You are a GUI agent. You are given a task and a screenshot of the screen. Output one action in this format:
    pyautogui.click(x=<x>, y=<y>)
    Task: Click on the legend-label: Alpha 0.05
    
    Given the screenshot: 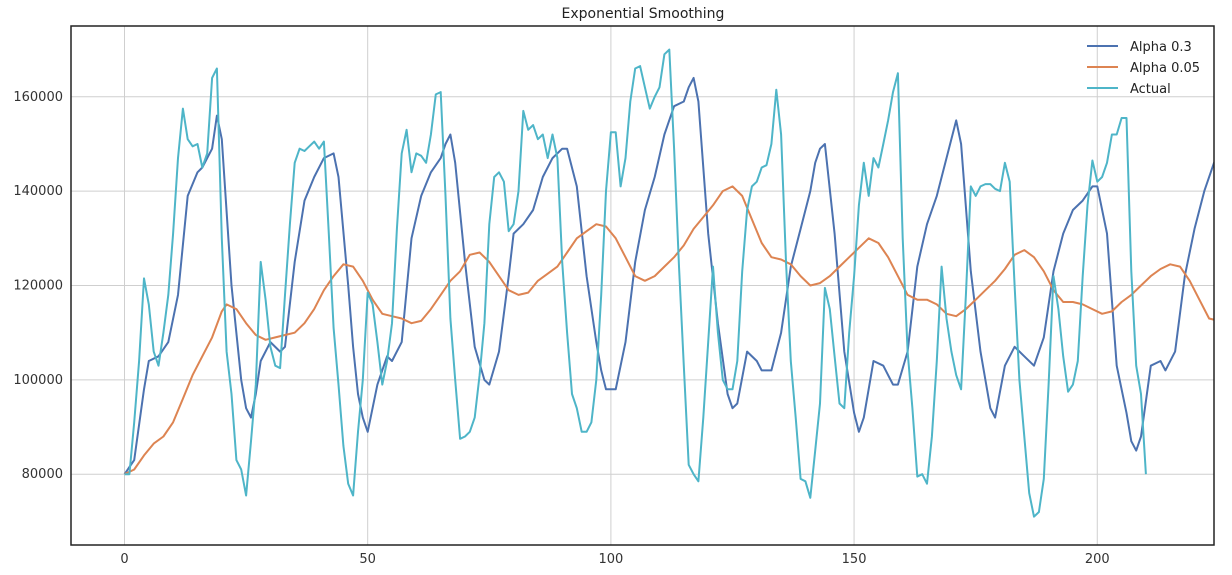 What is the action you would take?
    pyautogui.click(x=1165, y=68)
    